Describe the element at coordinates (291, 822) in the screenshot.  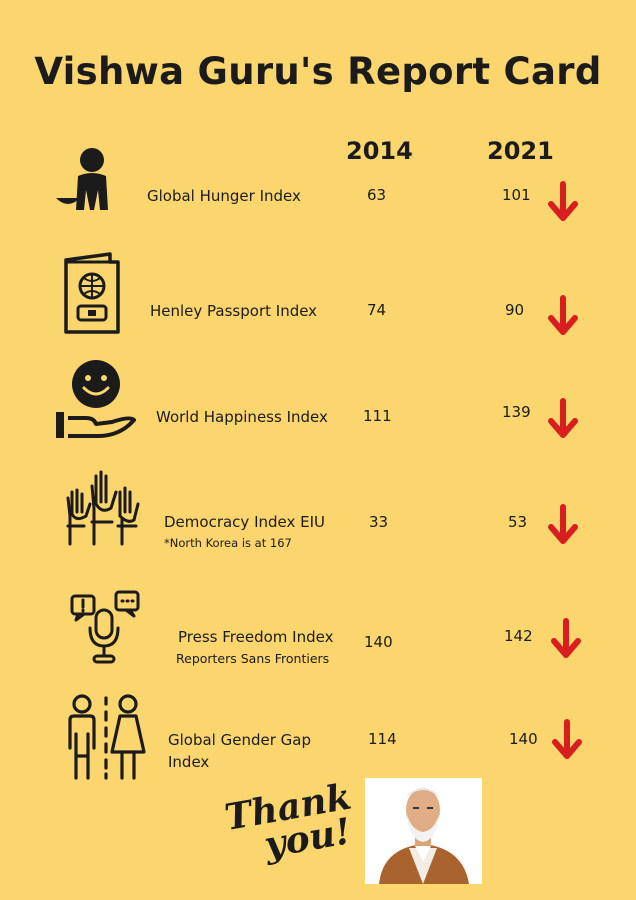
I see `thank-you-text: Thank you!` at that location.